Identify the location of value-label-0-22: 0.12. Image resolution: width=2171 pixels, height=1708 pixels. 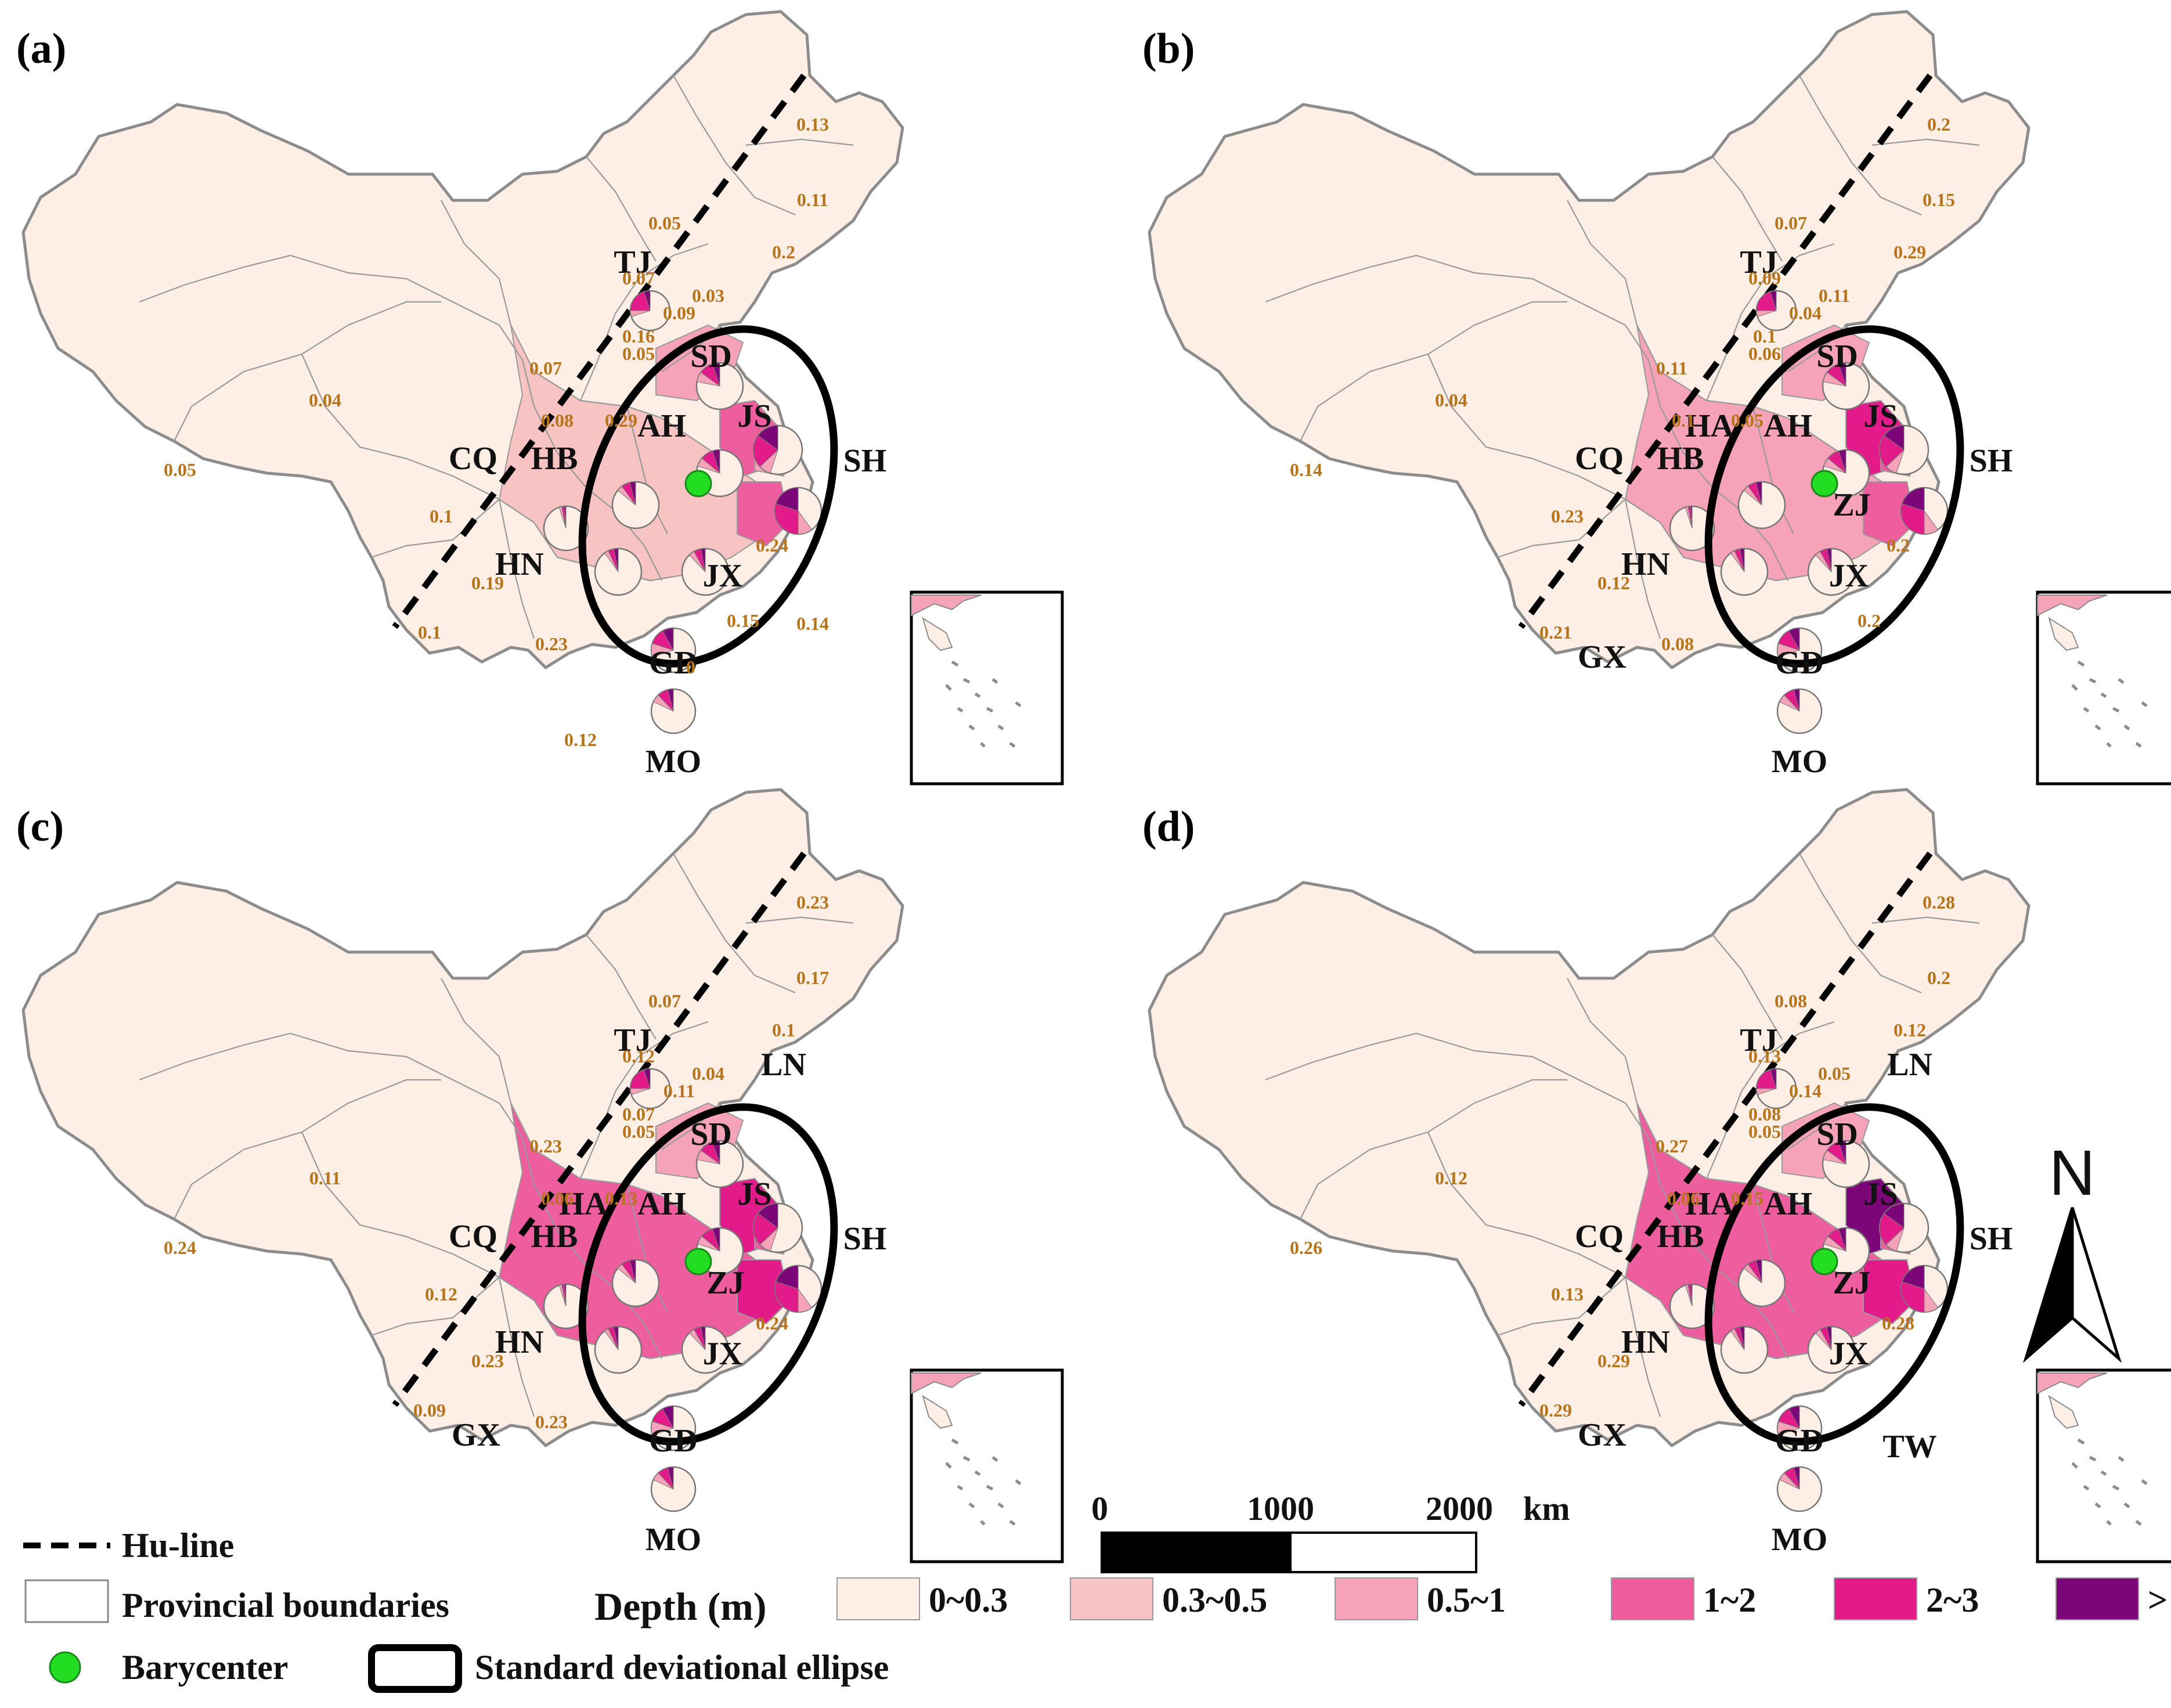
(580, 739).